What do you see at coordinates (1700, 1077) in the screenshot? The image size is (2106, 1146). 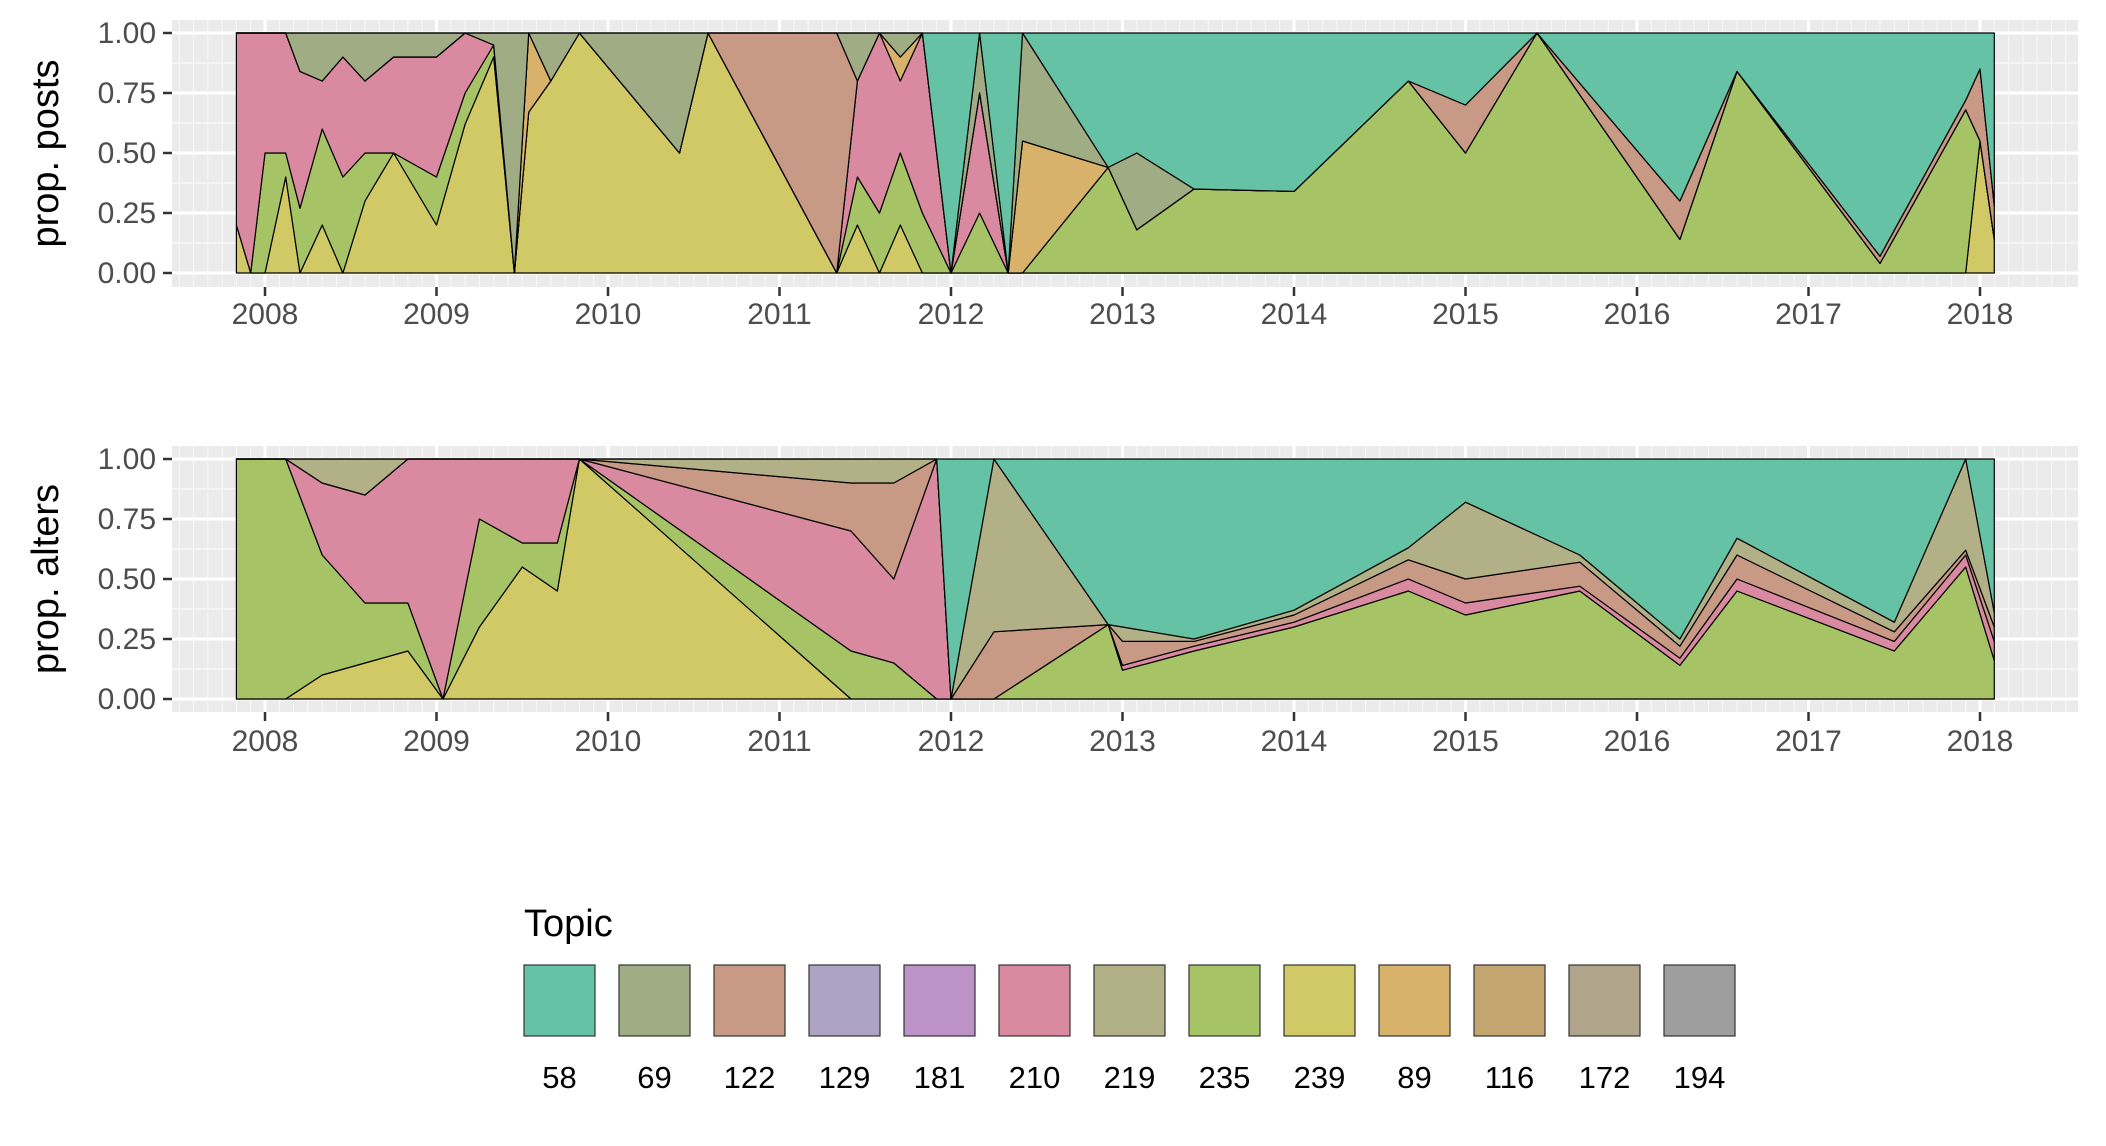 I see `legend-label-194: 194` at bounding box center [1700, 1077].